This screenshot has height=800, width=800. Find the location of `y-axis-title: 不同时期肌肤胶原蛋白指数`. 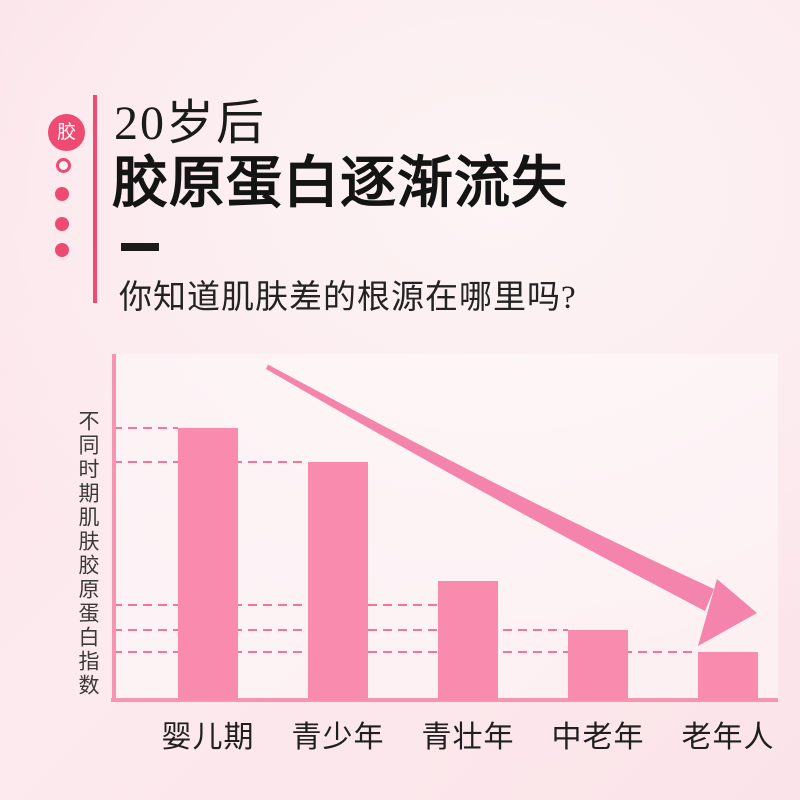

y-axis-title: 不同时期肌肤胶原蛋白指数 is located at coordinates (88, 554).